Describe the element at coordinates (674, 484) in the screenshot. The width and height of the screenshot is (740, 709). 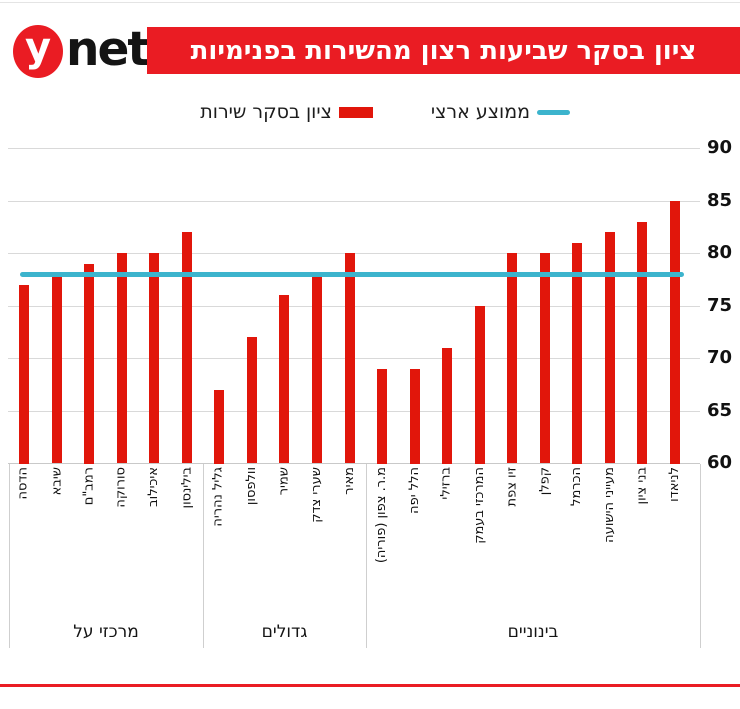
I see `bar-label: לניאדו` at that location.